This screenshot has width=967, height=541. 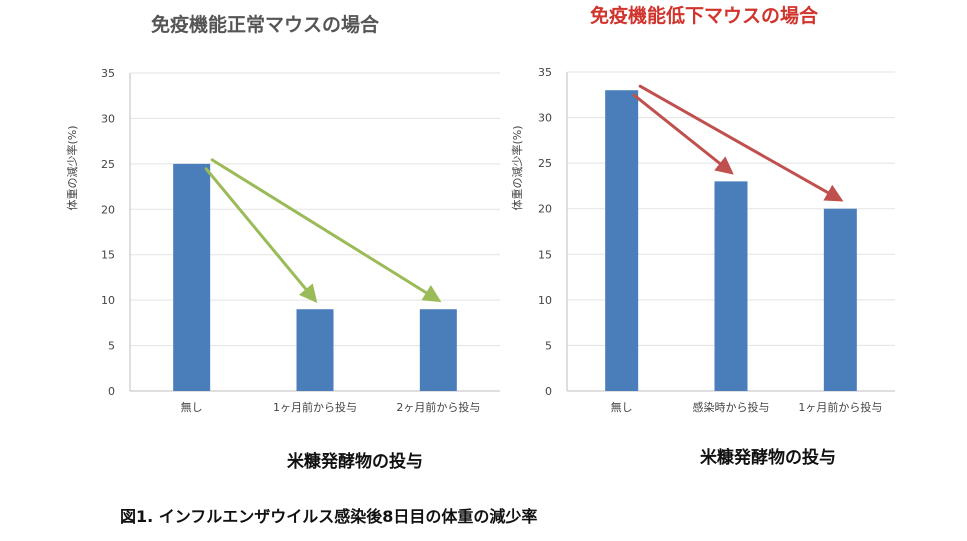 I want to click on figure-caption: 図1. インフルエンザウイルス感染後8日目の体重の減少率, so click(x=328, y=516).